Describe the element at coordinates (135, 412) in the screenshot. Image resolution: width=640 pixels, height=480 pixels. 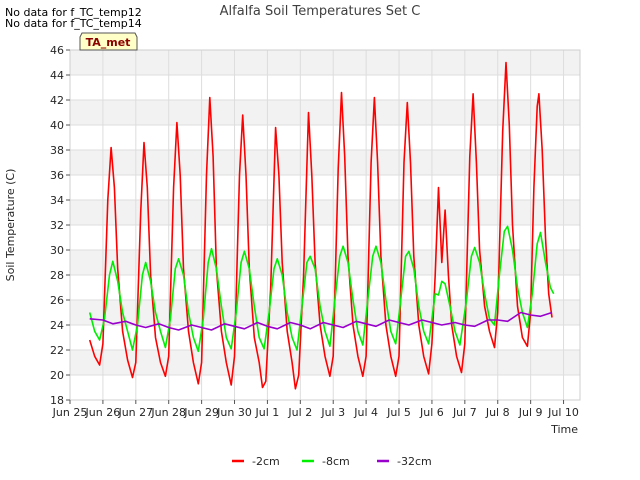
I see `x-tick-label: Jun 27` at that location.